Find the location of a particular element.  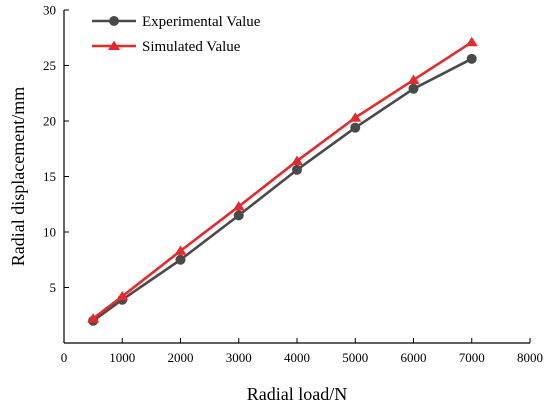

x-tick-label: 8000 is located at coordinates (530, 357).